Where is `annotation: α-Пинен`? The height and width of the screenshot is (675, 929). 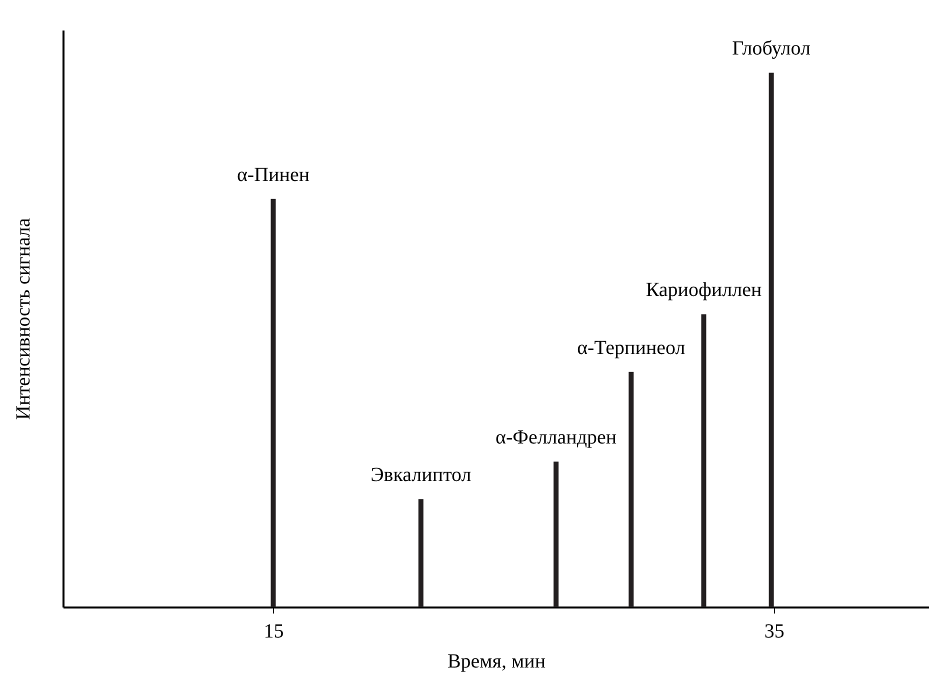 annotation: α-Пинен is located at coordinates (273, 175).